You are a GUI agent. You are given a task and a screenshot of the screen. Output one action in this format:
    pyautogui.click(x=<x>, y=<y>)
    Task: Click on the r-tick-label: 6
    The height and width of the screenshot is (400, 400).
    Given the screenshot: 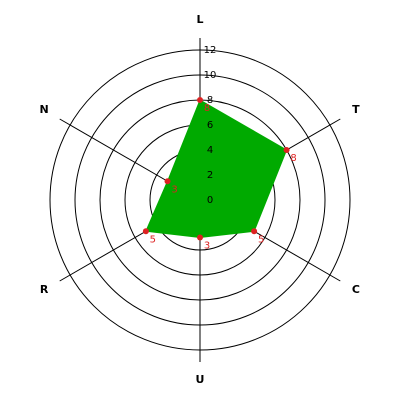 What is the action you would take?
    pyautogui.click(x=210, y=125)
    